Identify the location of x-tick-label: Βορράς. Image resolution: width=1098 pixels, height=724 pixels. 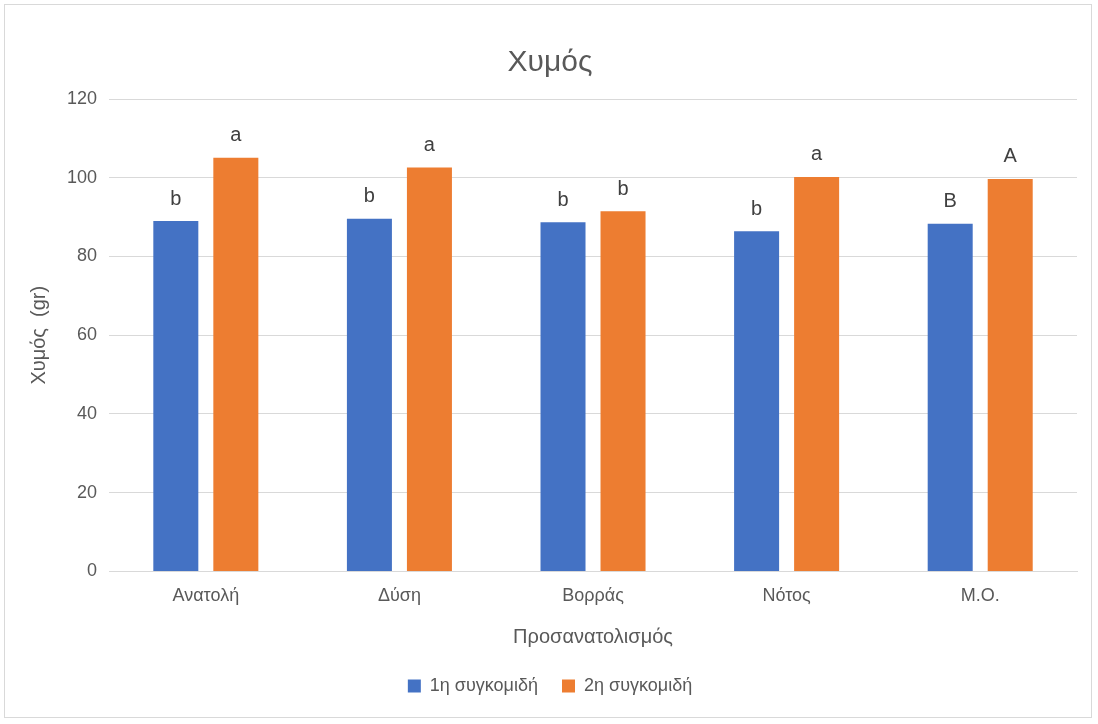
(593, 595).